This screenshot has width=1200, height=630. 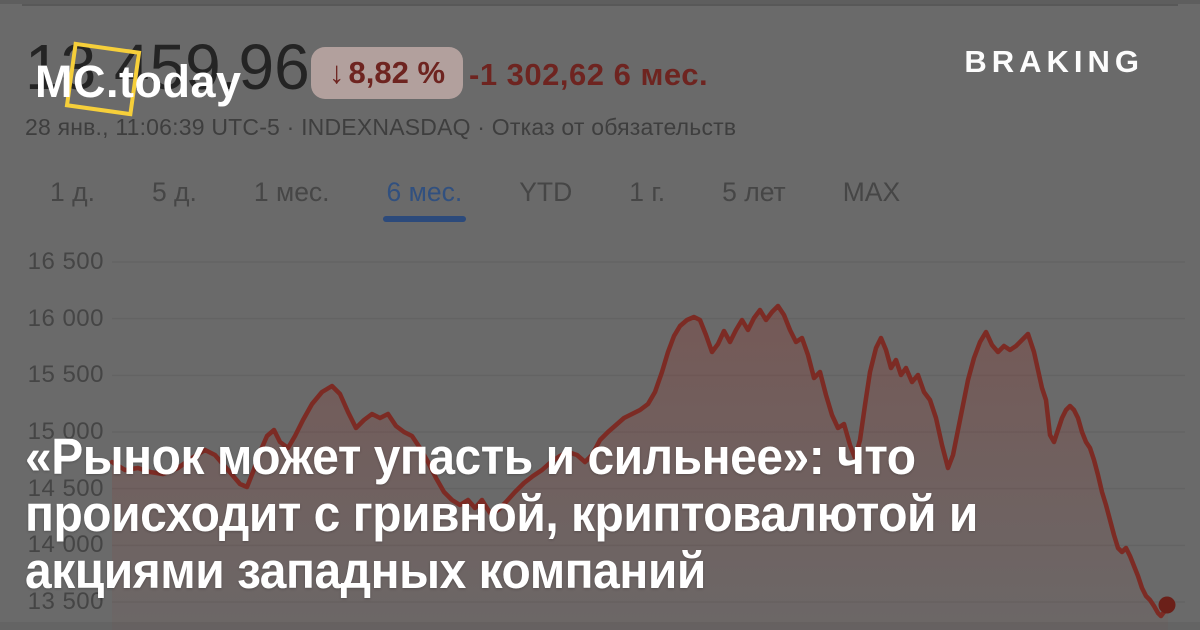 I want to click on y-axis-label: 13 500, so click(x=65, y=601).